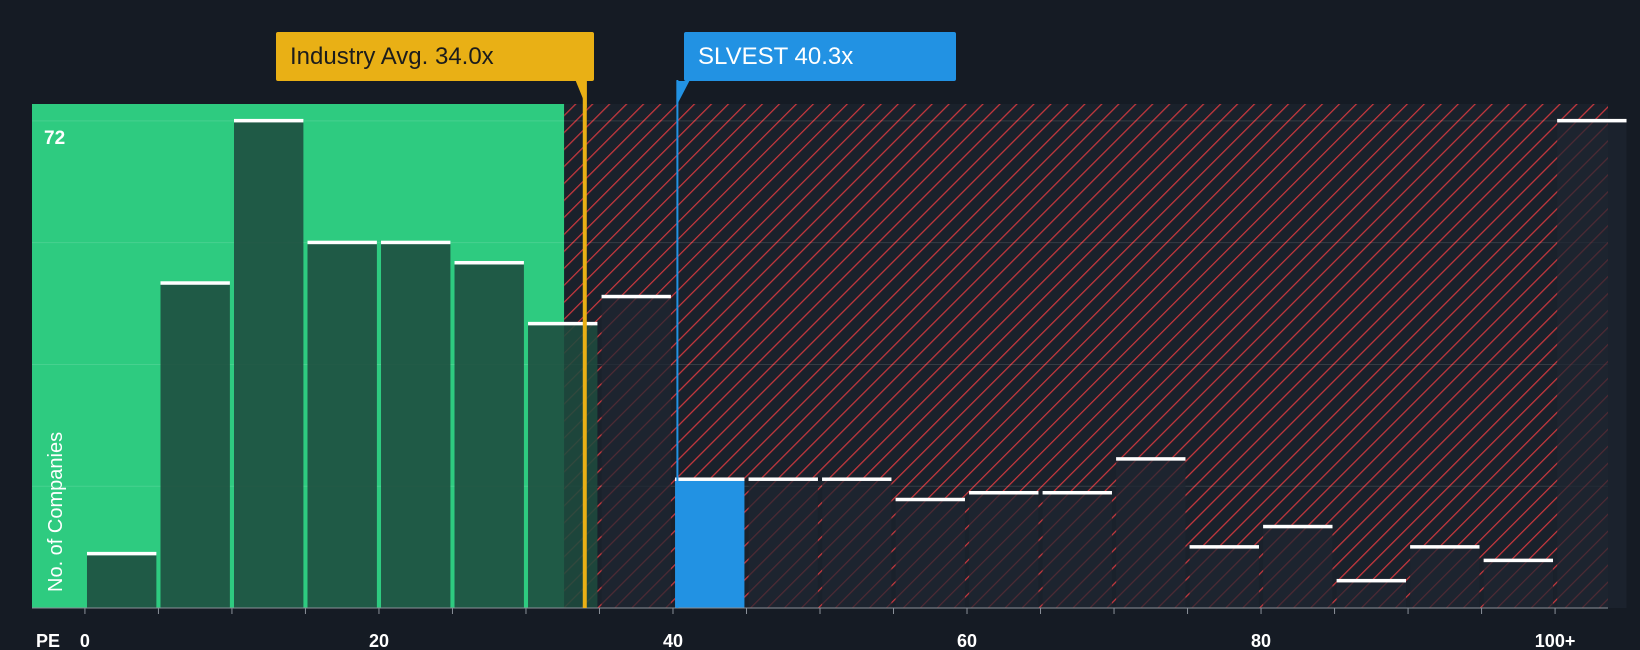 The width and height of the screenshot is (1640, 650). I want to click on x-tick-label-1: 20, so click(379, 640).